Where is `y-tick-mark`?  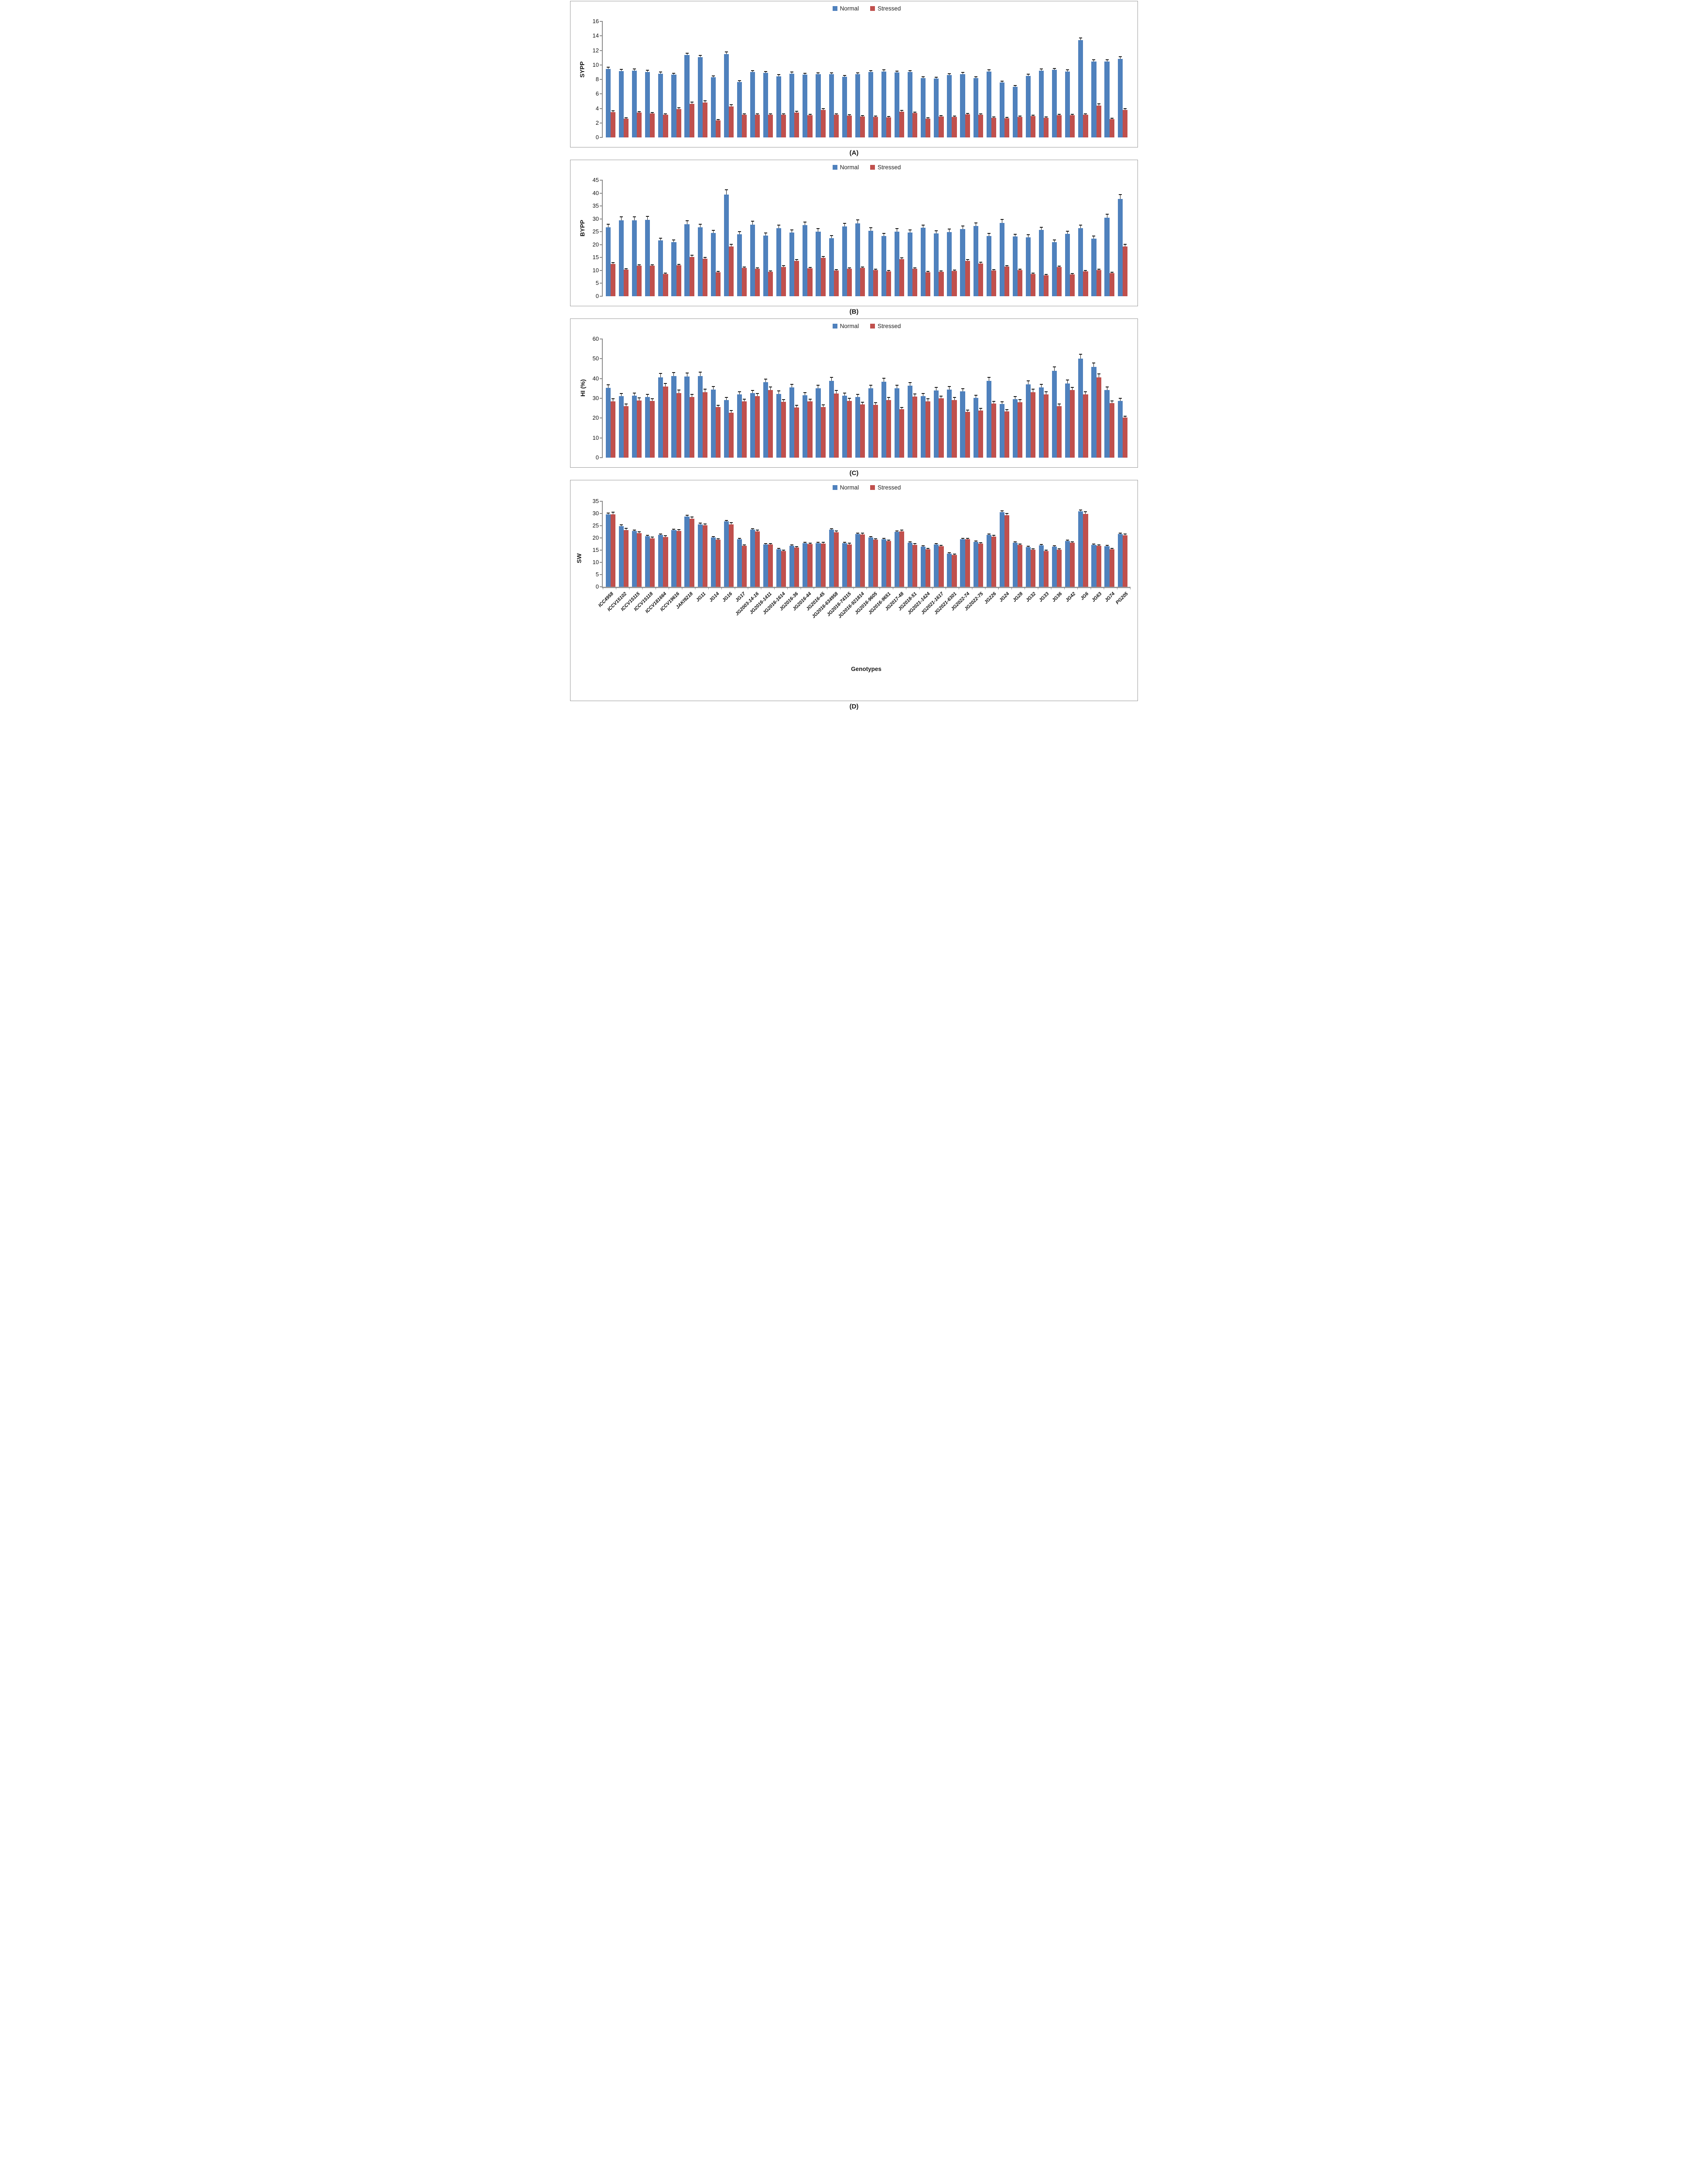
y-tick-mark is located at coordinates (601, 206).